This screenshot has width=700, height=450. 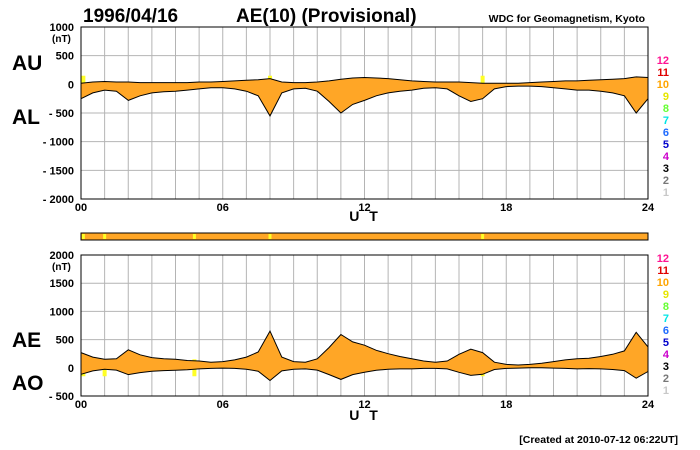 I want to click on series-line-ao, so click(x=364, y=374).